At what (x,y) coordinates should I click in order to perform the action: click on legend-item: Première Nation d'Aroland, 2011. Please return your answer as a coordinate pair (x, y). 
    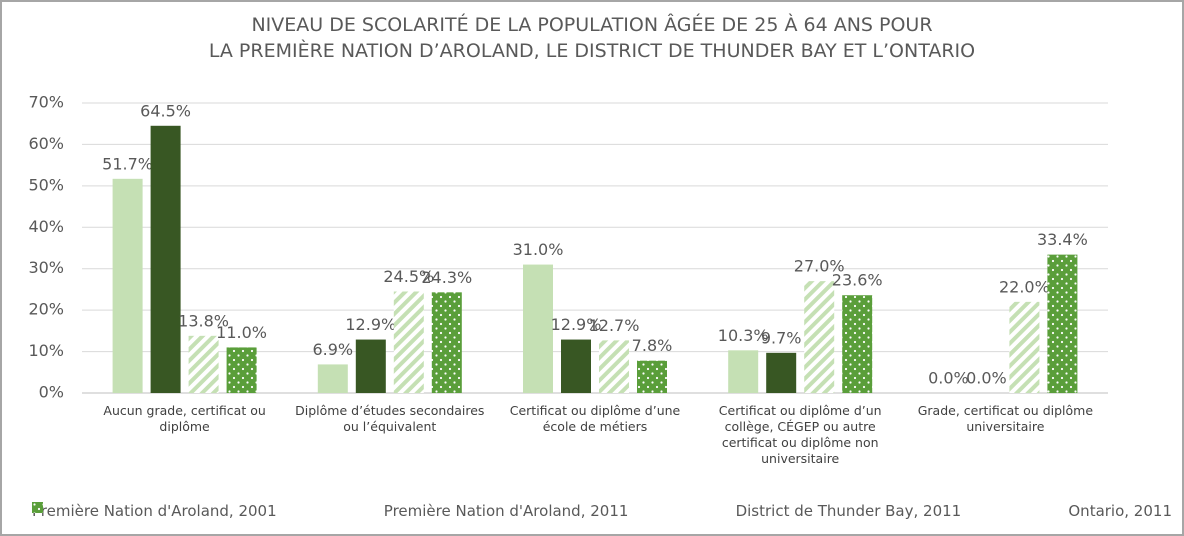
    Looking at the image, I should click on (330, 511).